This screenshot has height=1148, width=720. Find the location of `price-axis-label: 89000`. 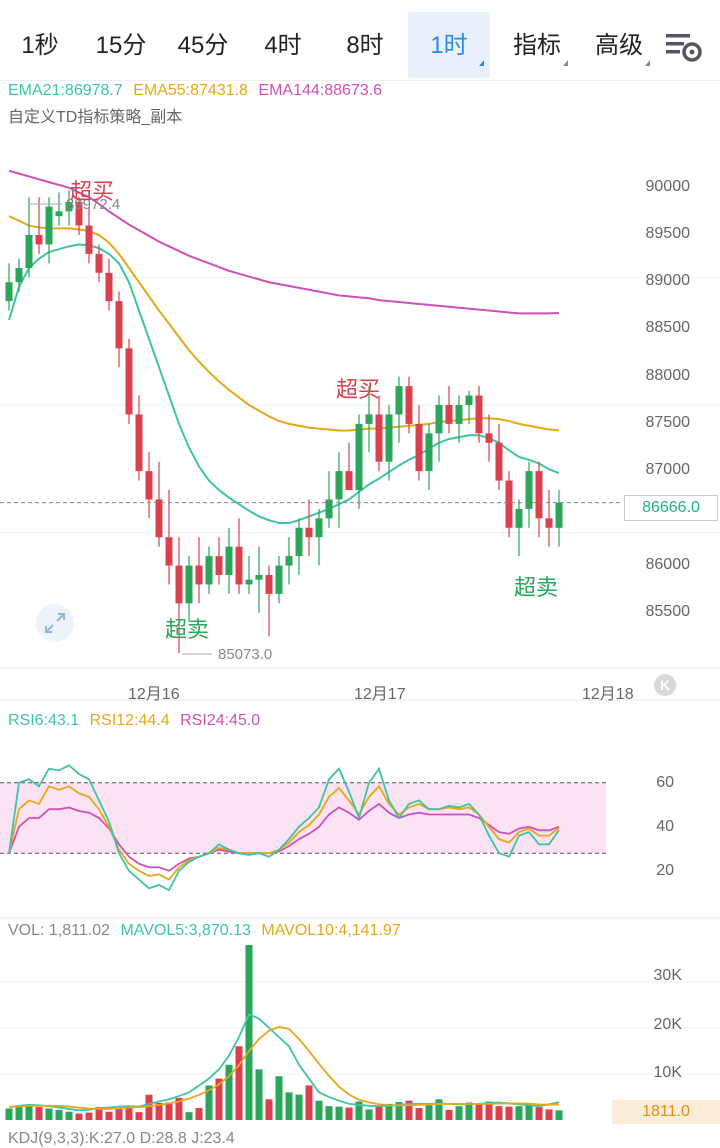

price-axis-label: 89000 is located at coordinates (668, 281).